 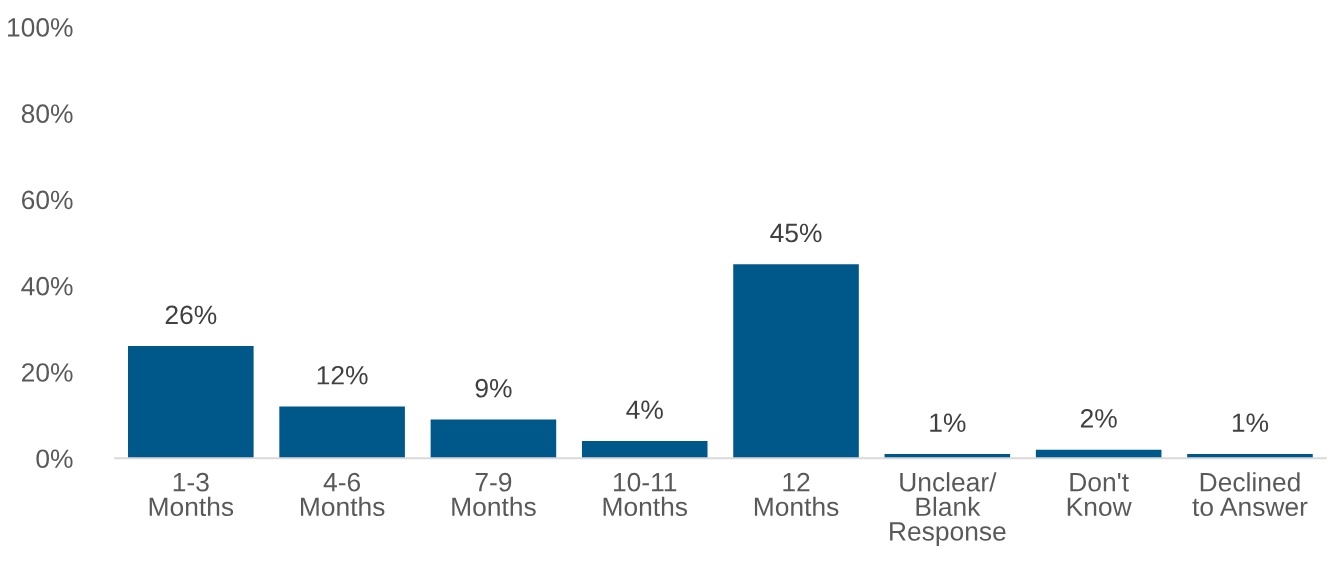 I want to click on x-tick-label: 4-6 Months, so click(x=343, y=494).